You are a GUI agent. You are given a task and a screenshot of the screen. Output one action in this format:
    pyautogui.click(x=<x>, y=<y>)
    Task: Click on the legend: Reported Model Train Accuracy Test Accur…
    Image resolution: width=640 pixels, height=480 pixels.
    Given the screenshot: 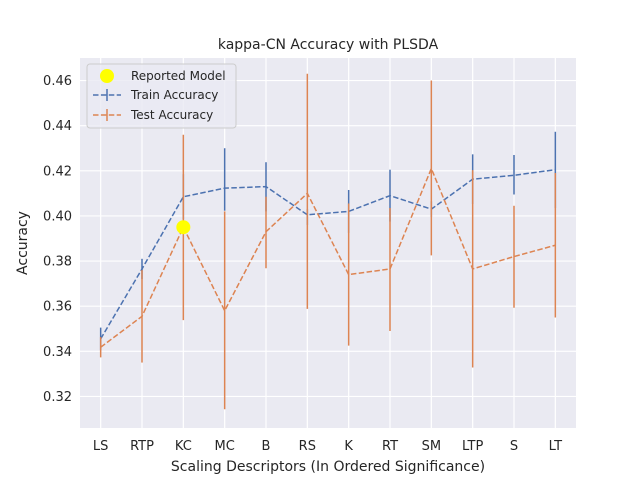 What is the action you would take?
    pyautogui.click(x=161, y=96)
    